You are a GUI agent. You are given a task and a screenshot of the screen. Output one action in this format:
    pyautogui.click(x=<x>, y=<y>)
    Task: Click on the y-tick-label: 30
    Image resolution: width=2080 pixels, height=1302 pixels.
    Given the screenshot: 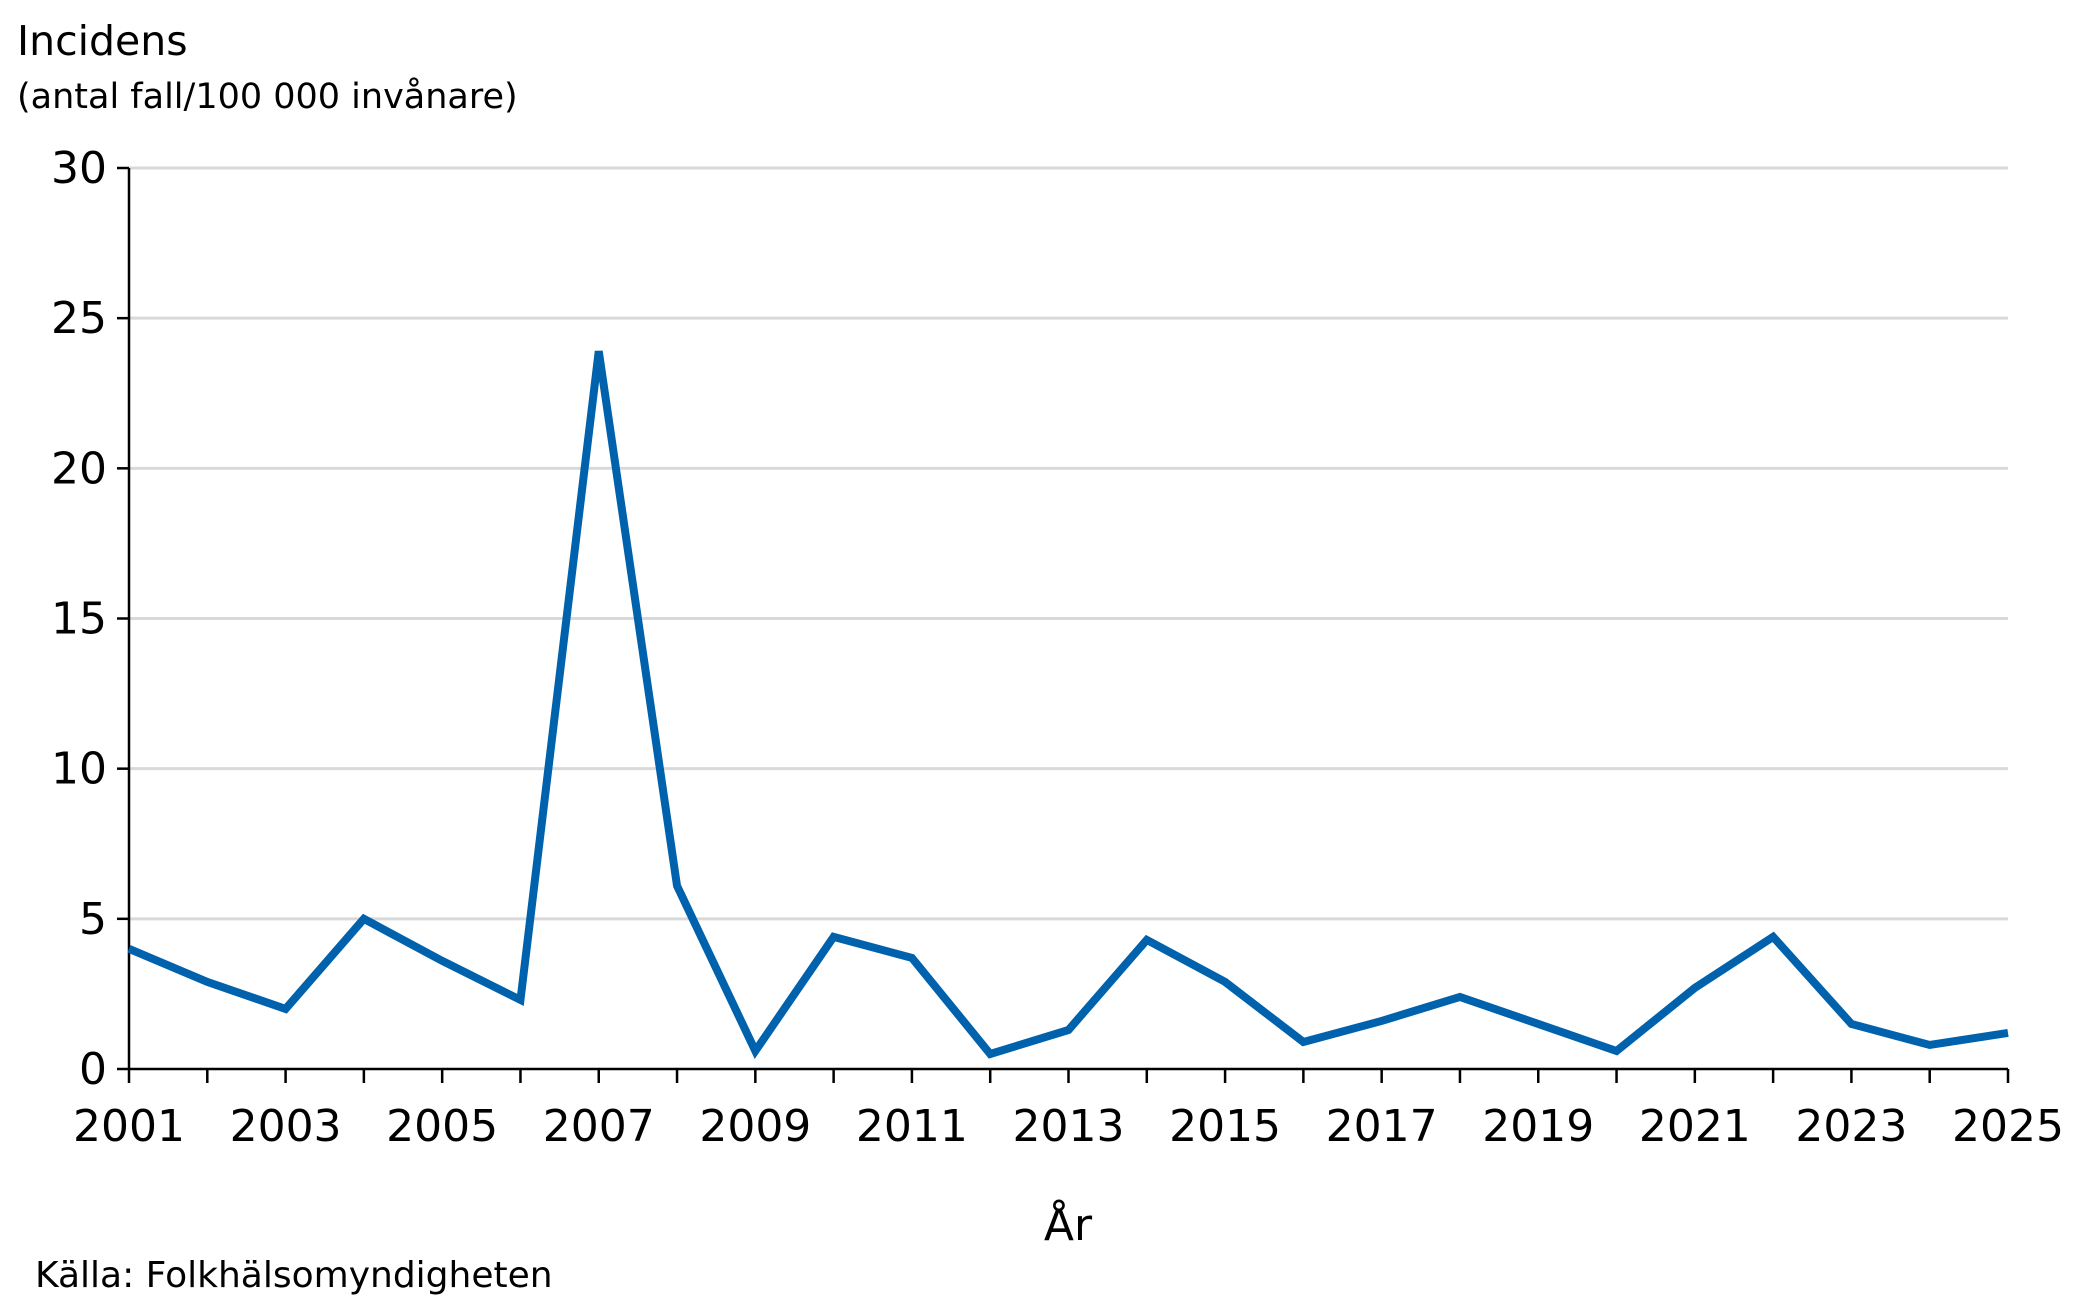 What is the action you would take?
    pyautogui.click(x=79, y=168)
    